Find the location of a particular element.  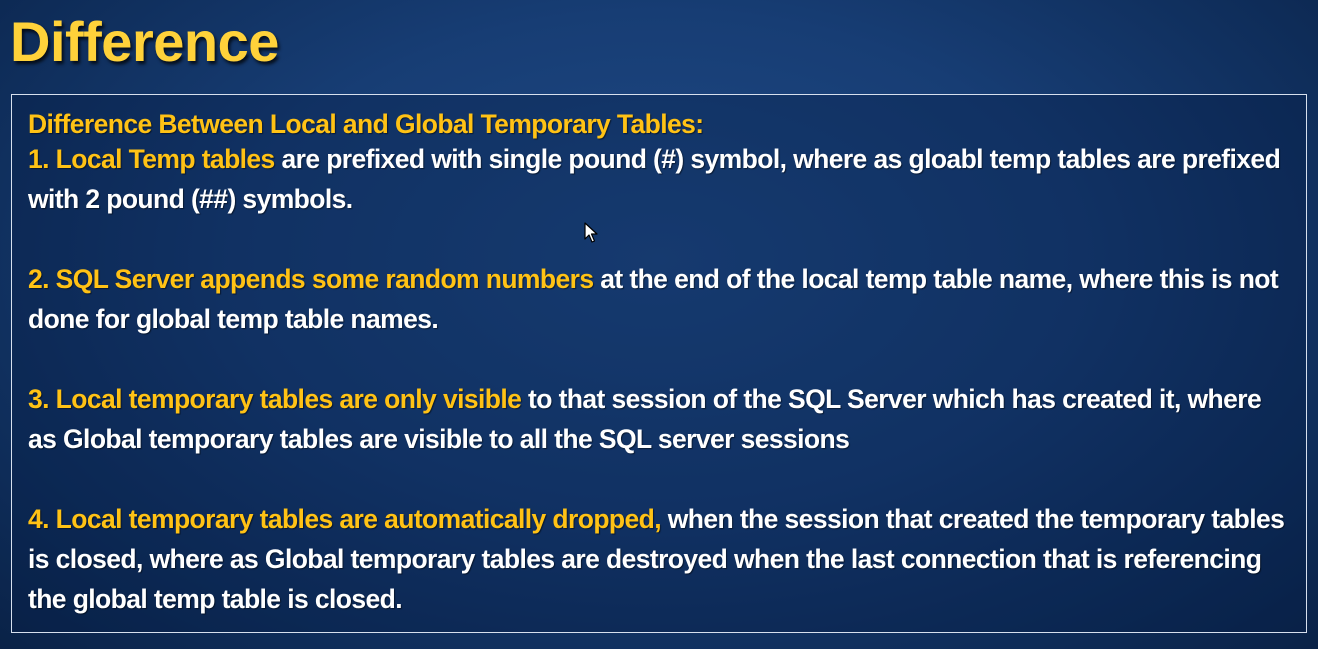

slide-title: Difference is located at coordinates (144, 41).